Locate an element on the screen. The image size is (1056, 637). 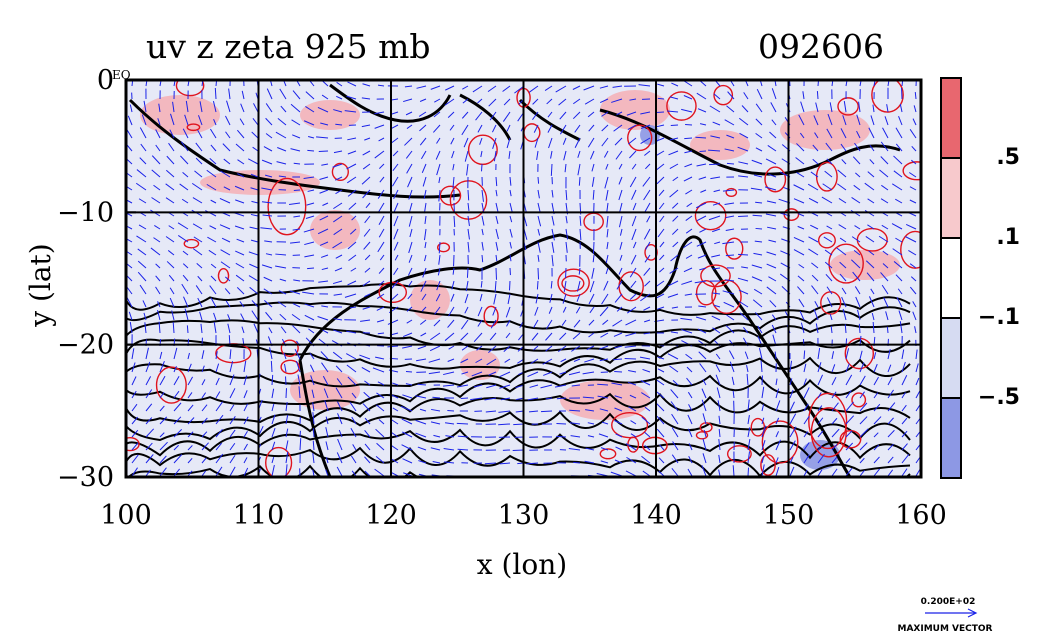
colorbar-segment is located at coordinates (951, 358).